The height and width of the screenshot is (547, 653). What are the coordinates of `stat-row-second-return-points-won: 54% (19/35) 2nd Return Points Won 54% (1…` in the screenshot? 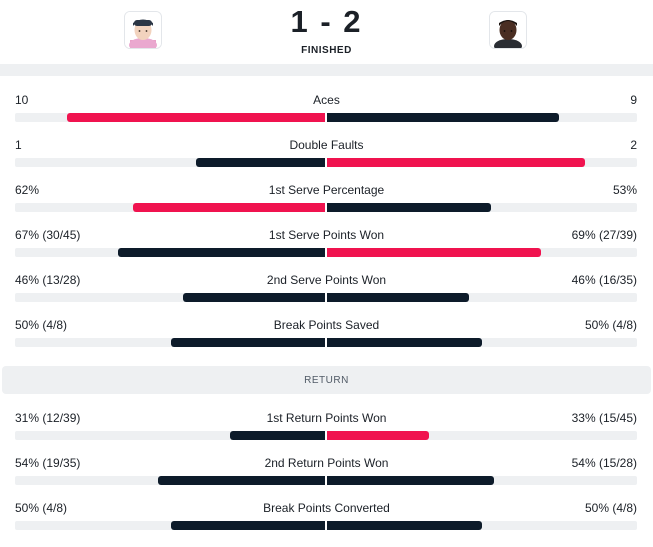 It's located at (326, 476).